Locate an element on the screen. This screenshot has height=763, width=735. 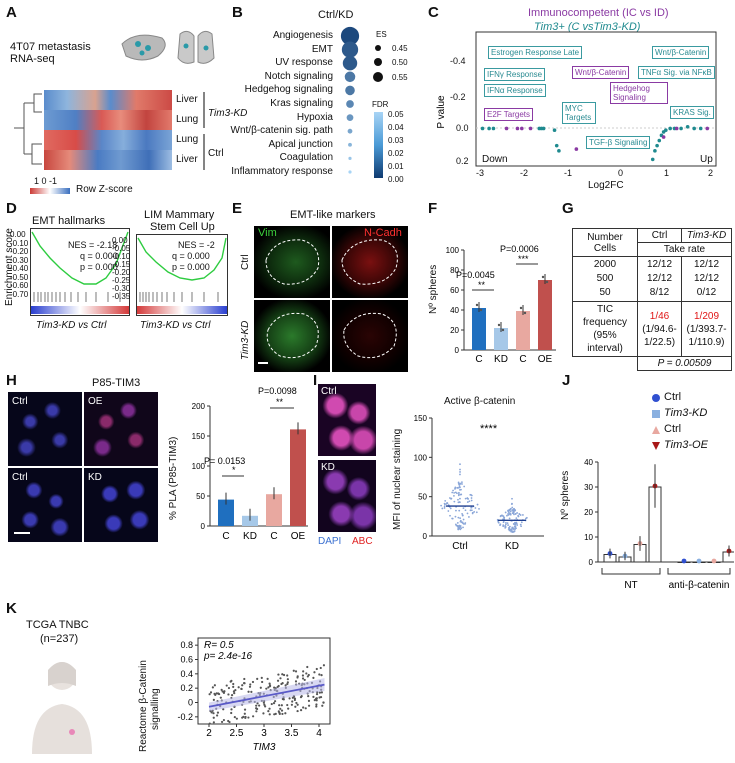
c-xtick-5: 1 is located at coordinates (667, 173).